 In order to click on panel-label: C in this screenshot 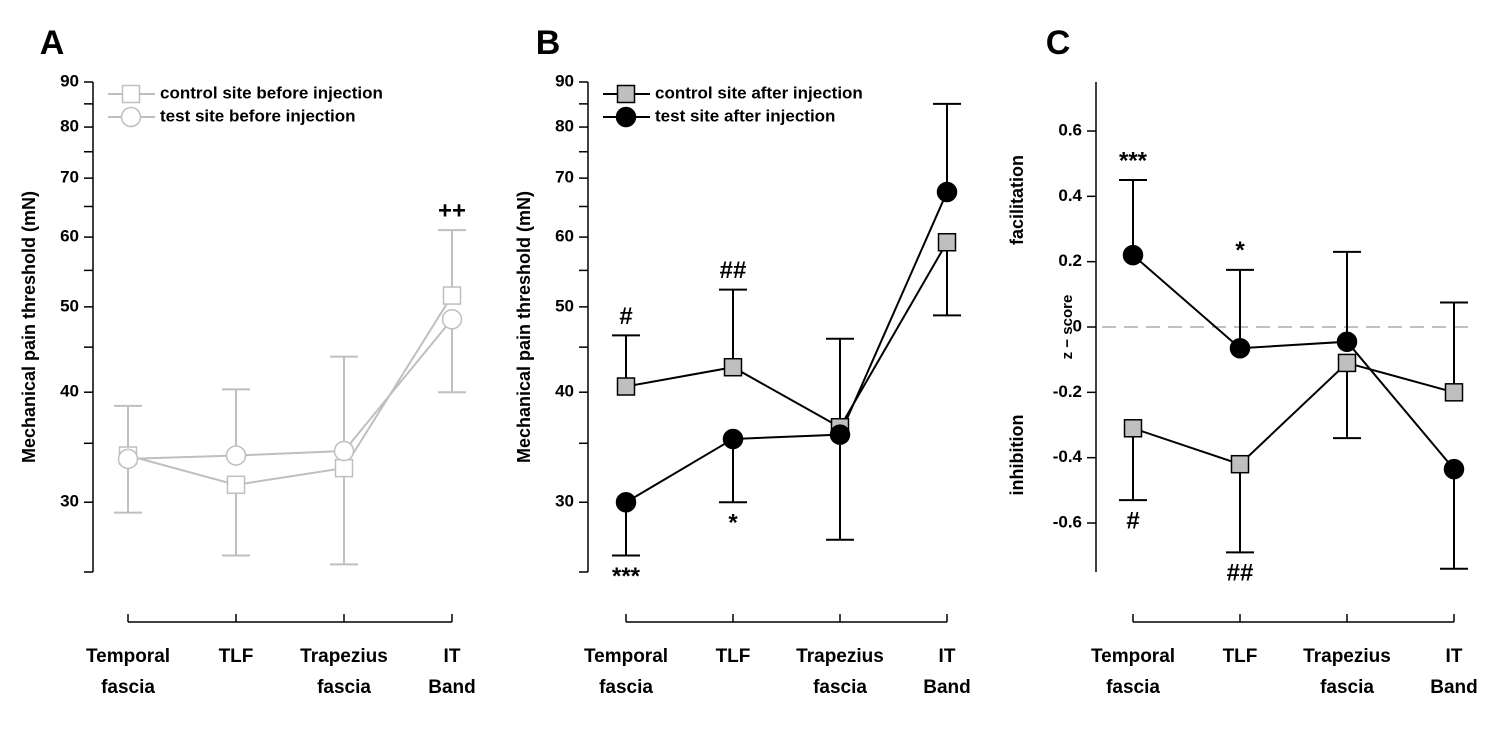, I will do `click(1058, 43)`.